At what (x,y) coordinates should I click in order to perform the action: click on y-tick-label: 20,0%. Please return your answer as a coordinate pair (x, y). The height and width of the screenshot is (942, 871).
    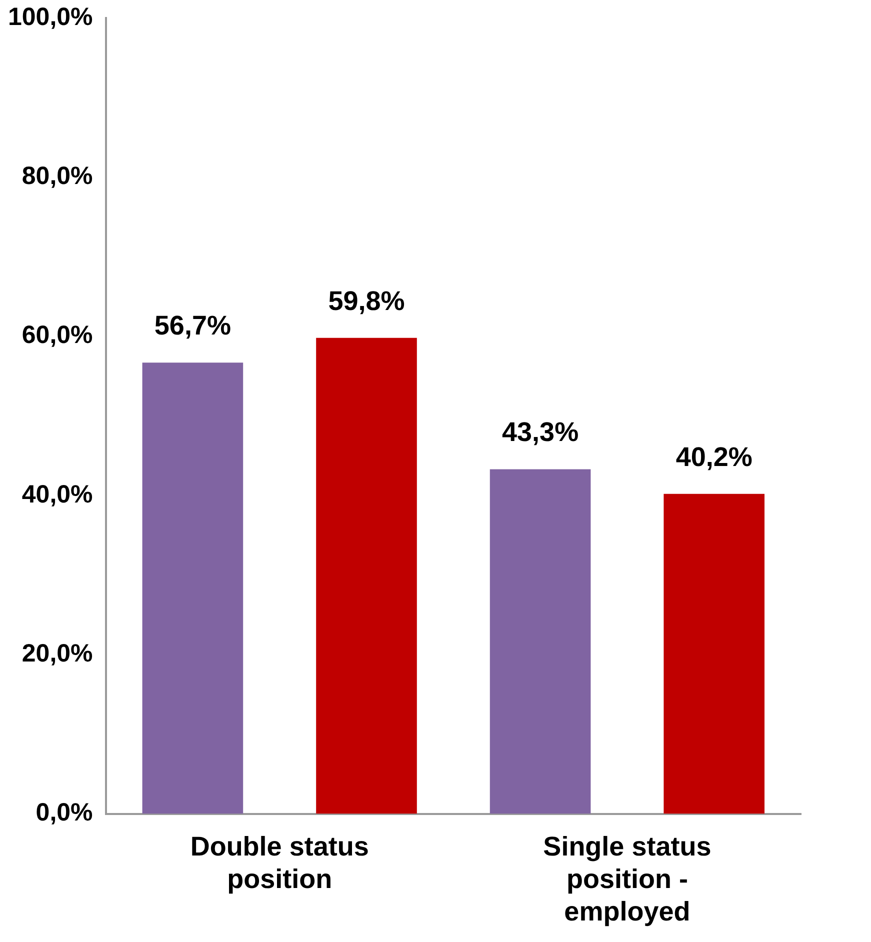
    Looking at the image, I should click on (57, 654).